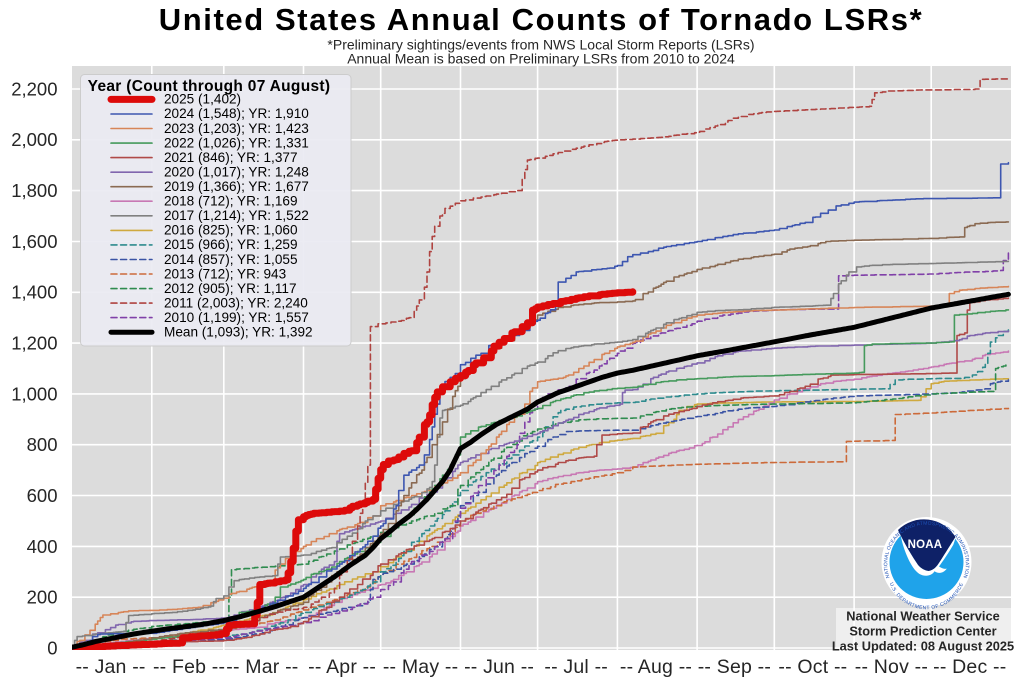 The height and width of the screenshot is (690, 1024). I want to click on svg-text: 2015 (966); YR: 1,259, so click(231, 244).